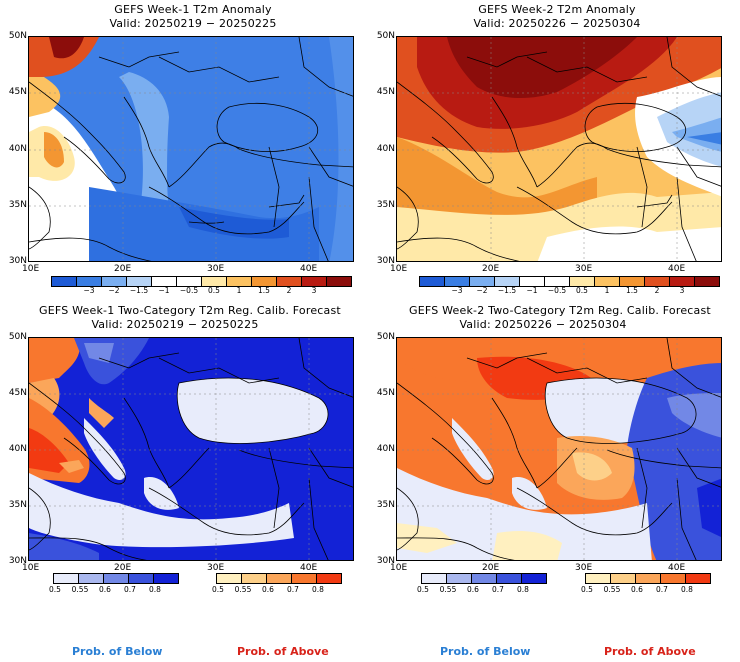 The height and width of the screenshot is (662, 740). What do you see at coordinates (650, 651) in the screenshot?
I see `prob-above-caption-right: Prob. of Above` at bounding box center [650, 651].